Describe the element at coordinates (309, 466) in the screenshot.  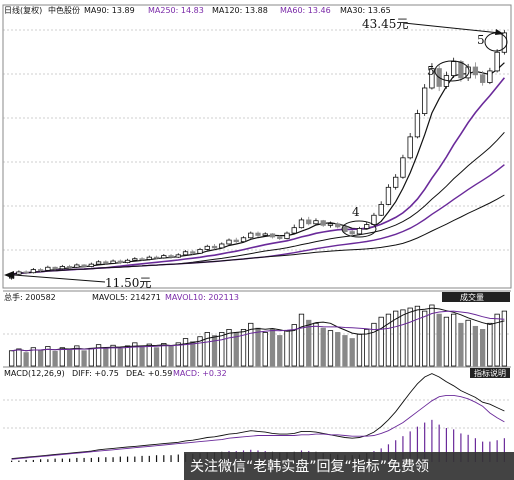
I see `footer-text: 关注微信“老韩实盘”回复“指标”免费领` at that location.